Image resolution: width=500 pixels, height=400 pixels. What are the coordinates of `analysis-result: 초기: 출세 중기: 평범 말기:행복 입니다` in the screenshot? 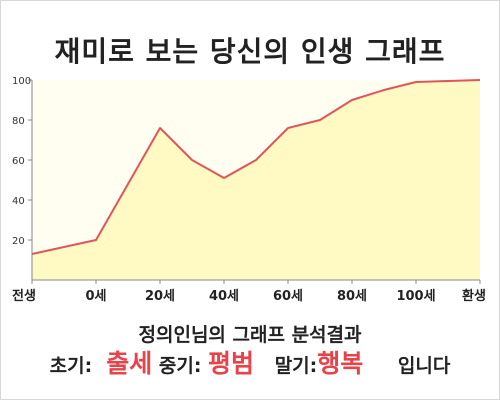 It's located at (250, 364).